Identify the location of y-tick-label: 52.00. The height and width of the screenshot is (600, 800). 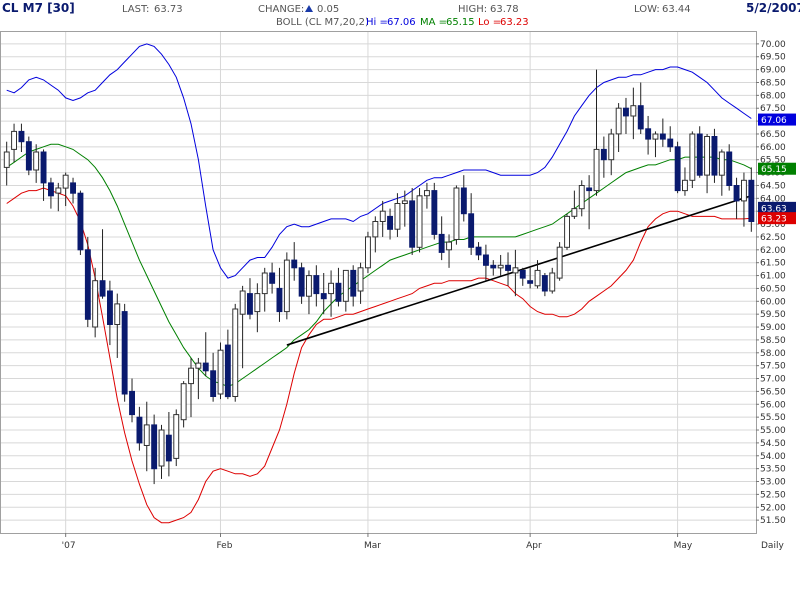
(773, 508).